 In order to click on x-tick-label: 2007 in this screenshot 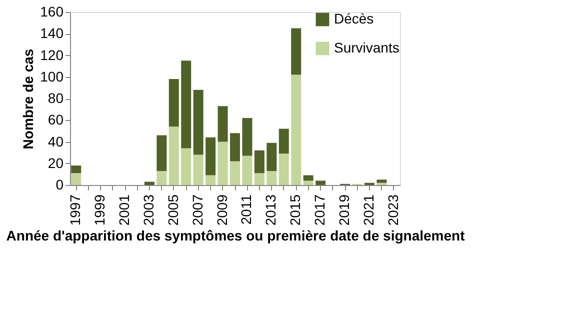, I will do `click(197, 210)`.